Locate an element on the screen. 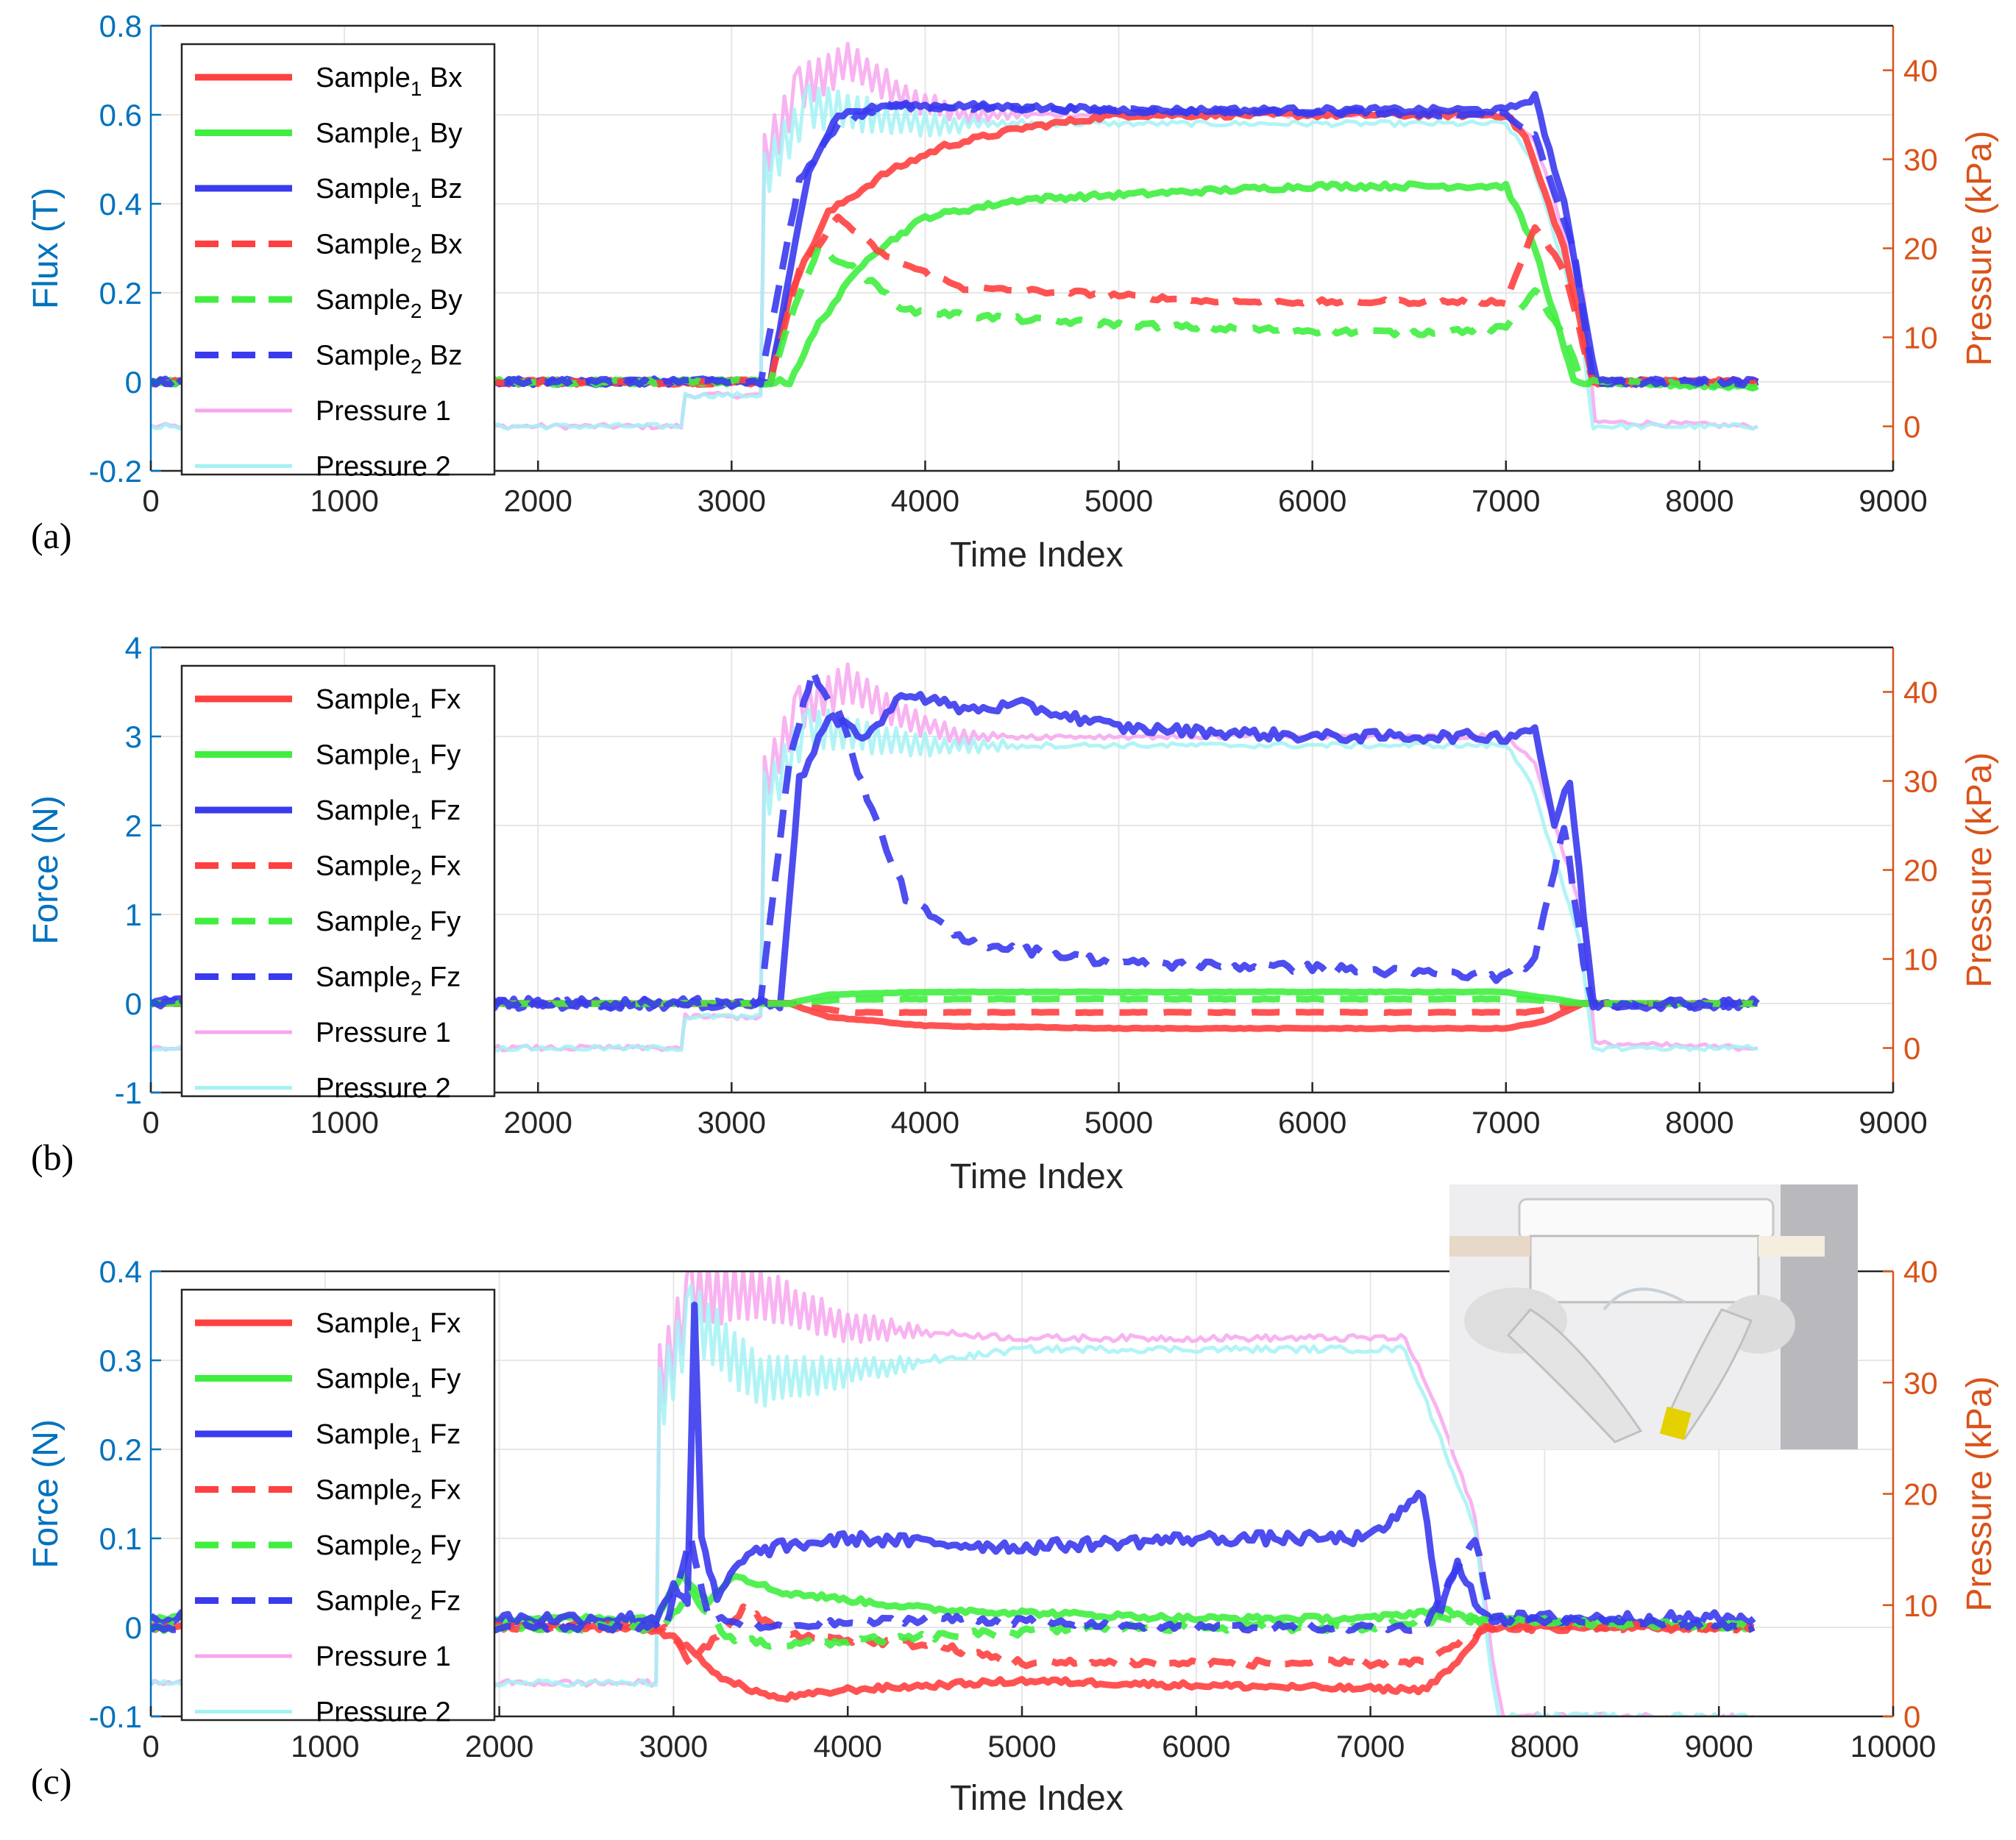 The width and height of the screenshot is (2016, 1840). y-right-tick-label: 0 is located at coordinates (1911, 1048).